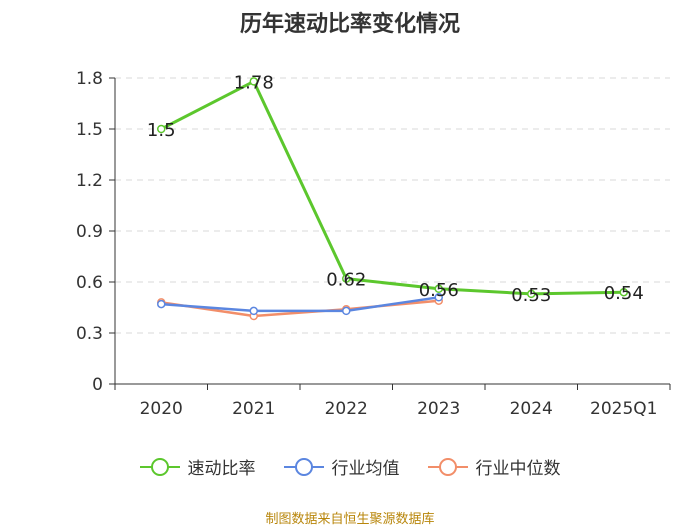  What do you see at coordinates (221, 469) in the screenshot?
I see `legend-label: 速动比率` at bounding box center [221, 469].